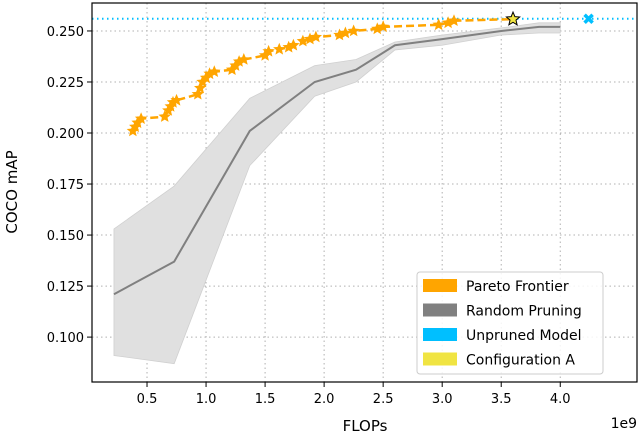  What do you see at coordinates (624, 424) in the screenshot?
I see `x-axis-multiplier: 1e9` at bounding box center [624, 424].